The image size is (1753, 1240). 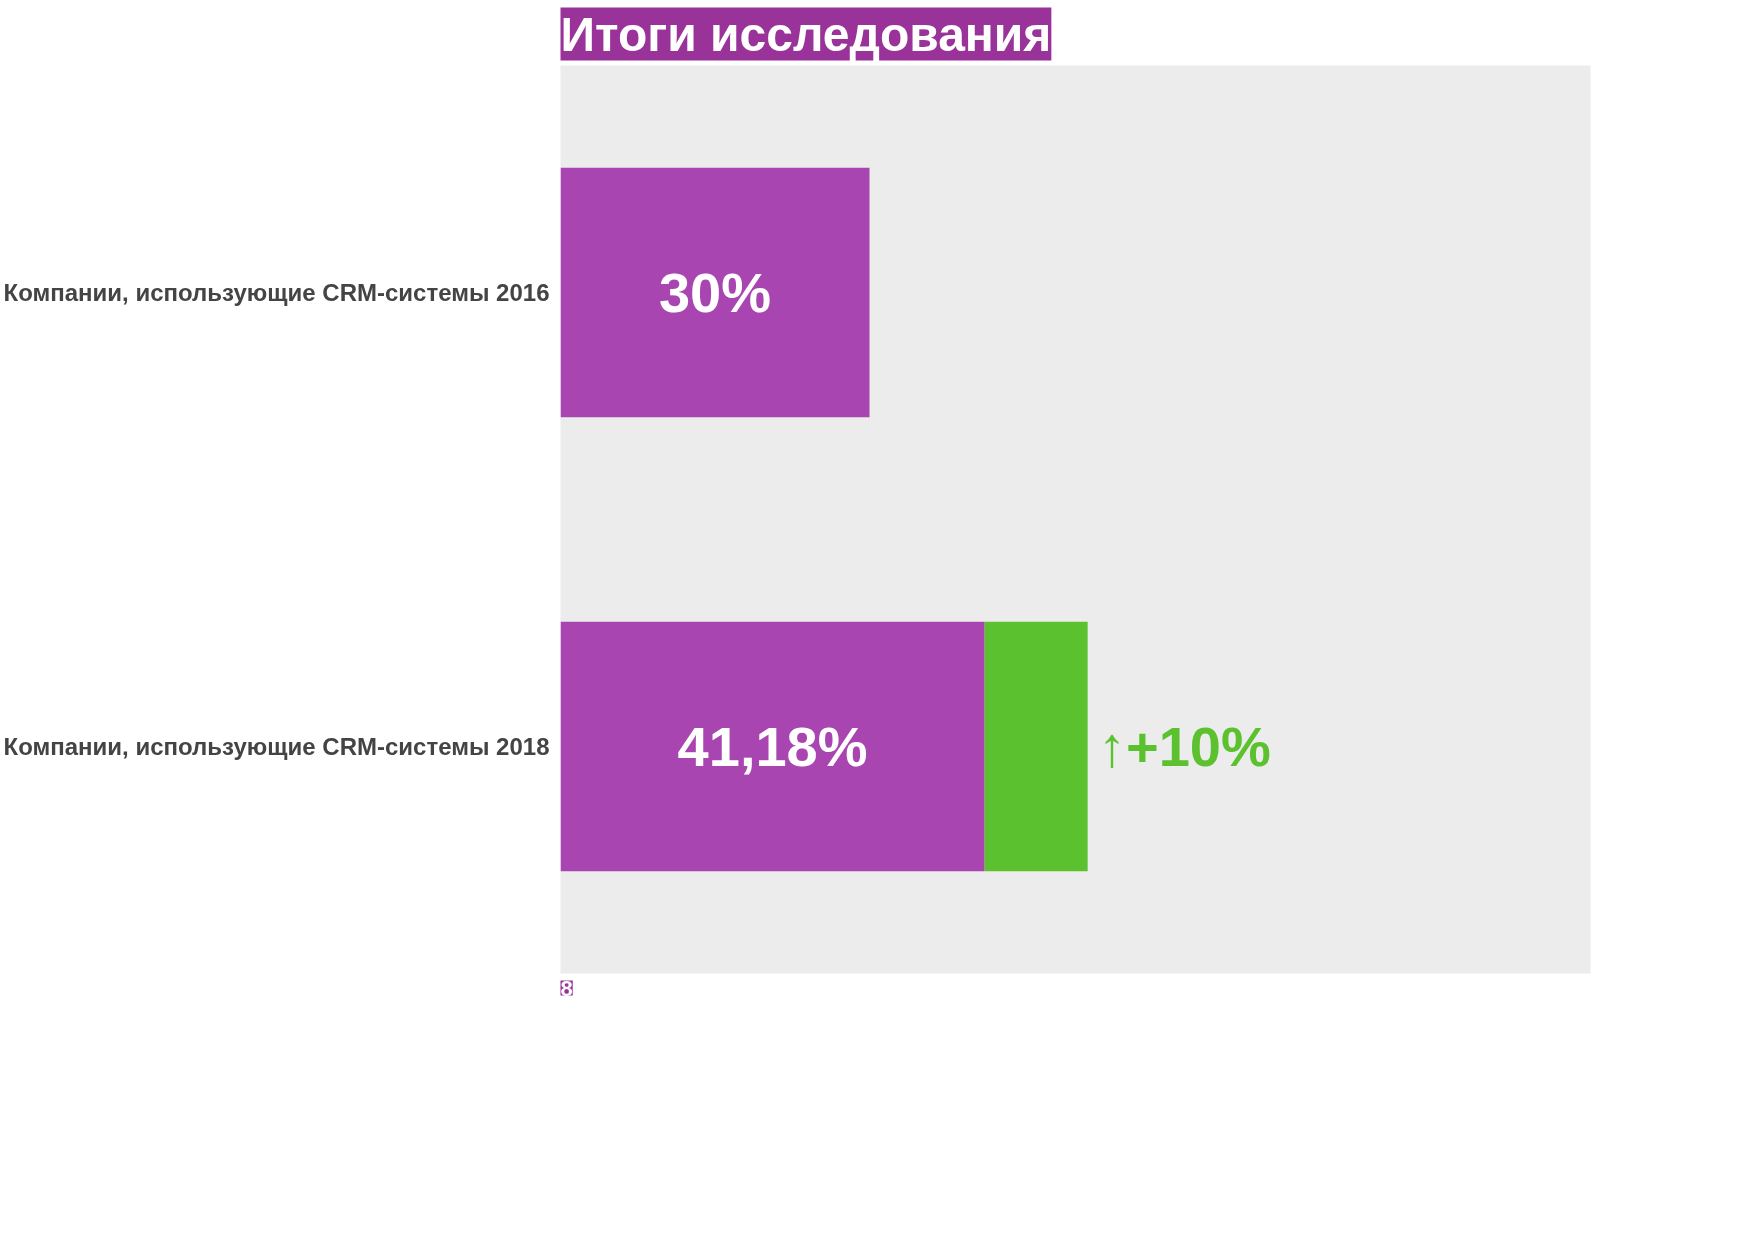 What do you see at coordinates (715, 292) in the screenshot?
I see `data-label: 30%` at bounding box center [715, 292].